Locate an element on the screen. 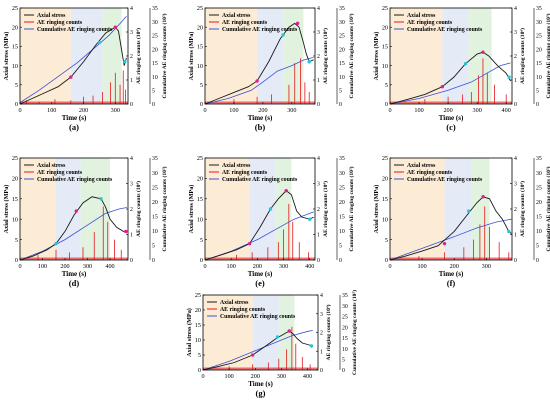 This screenshot has height=406, width=550. panel-label: (g) is located at coordinates (261, 393).